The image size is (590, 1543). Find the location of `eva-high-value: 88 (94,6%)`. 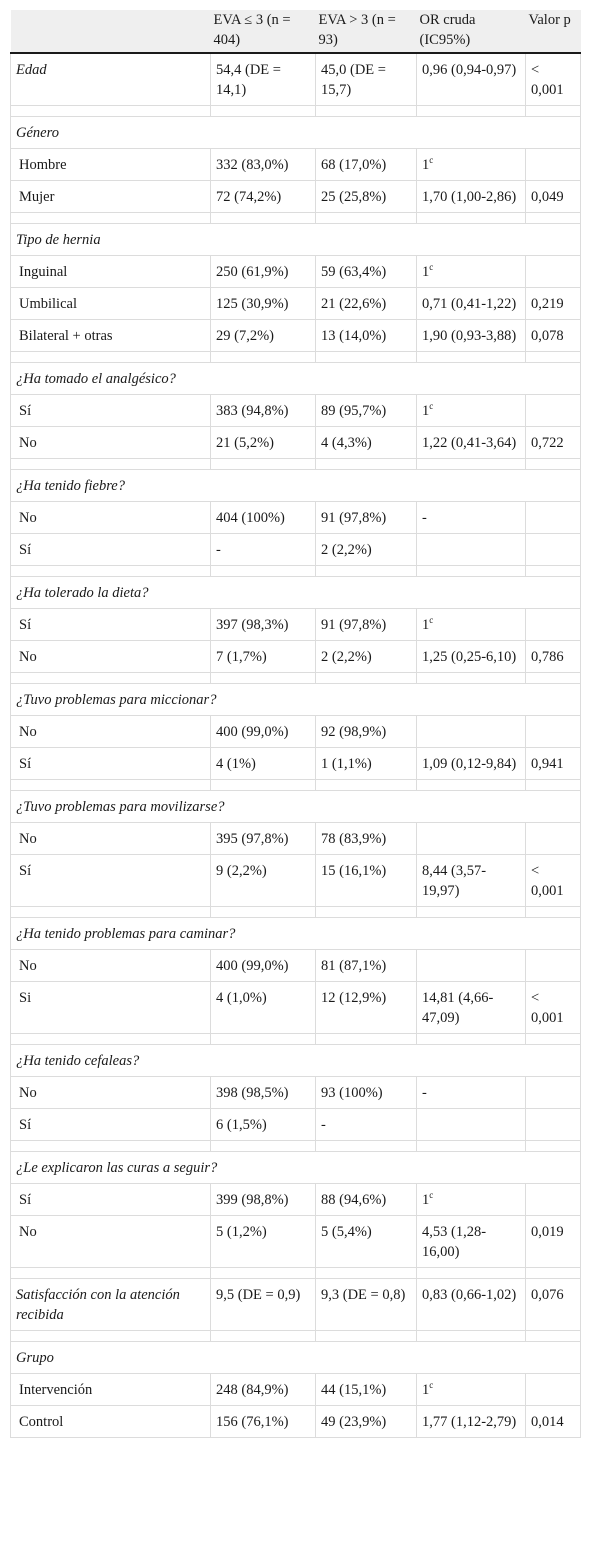

eva-high-value: 88 (94,6%) is located at coordinates (366, 1199).